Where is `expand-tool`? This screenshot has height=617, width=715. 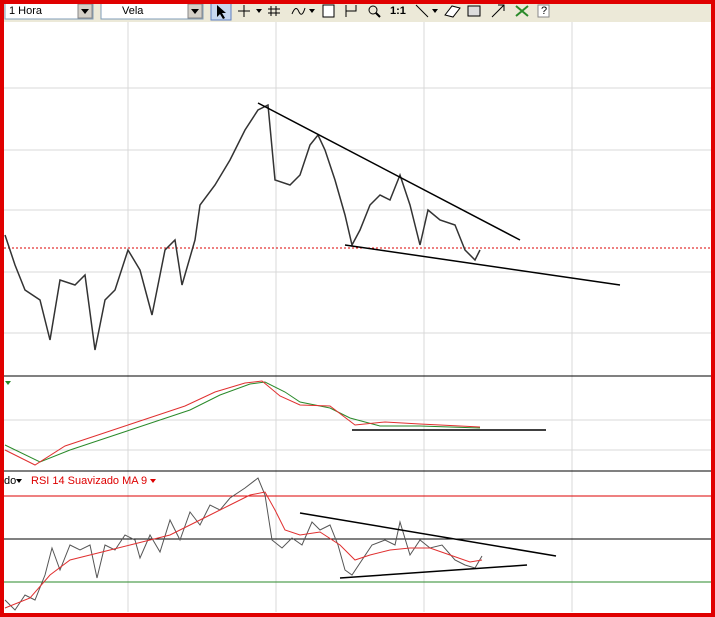
expand-tool is located at coordinates (498, 11).